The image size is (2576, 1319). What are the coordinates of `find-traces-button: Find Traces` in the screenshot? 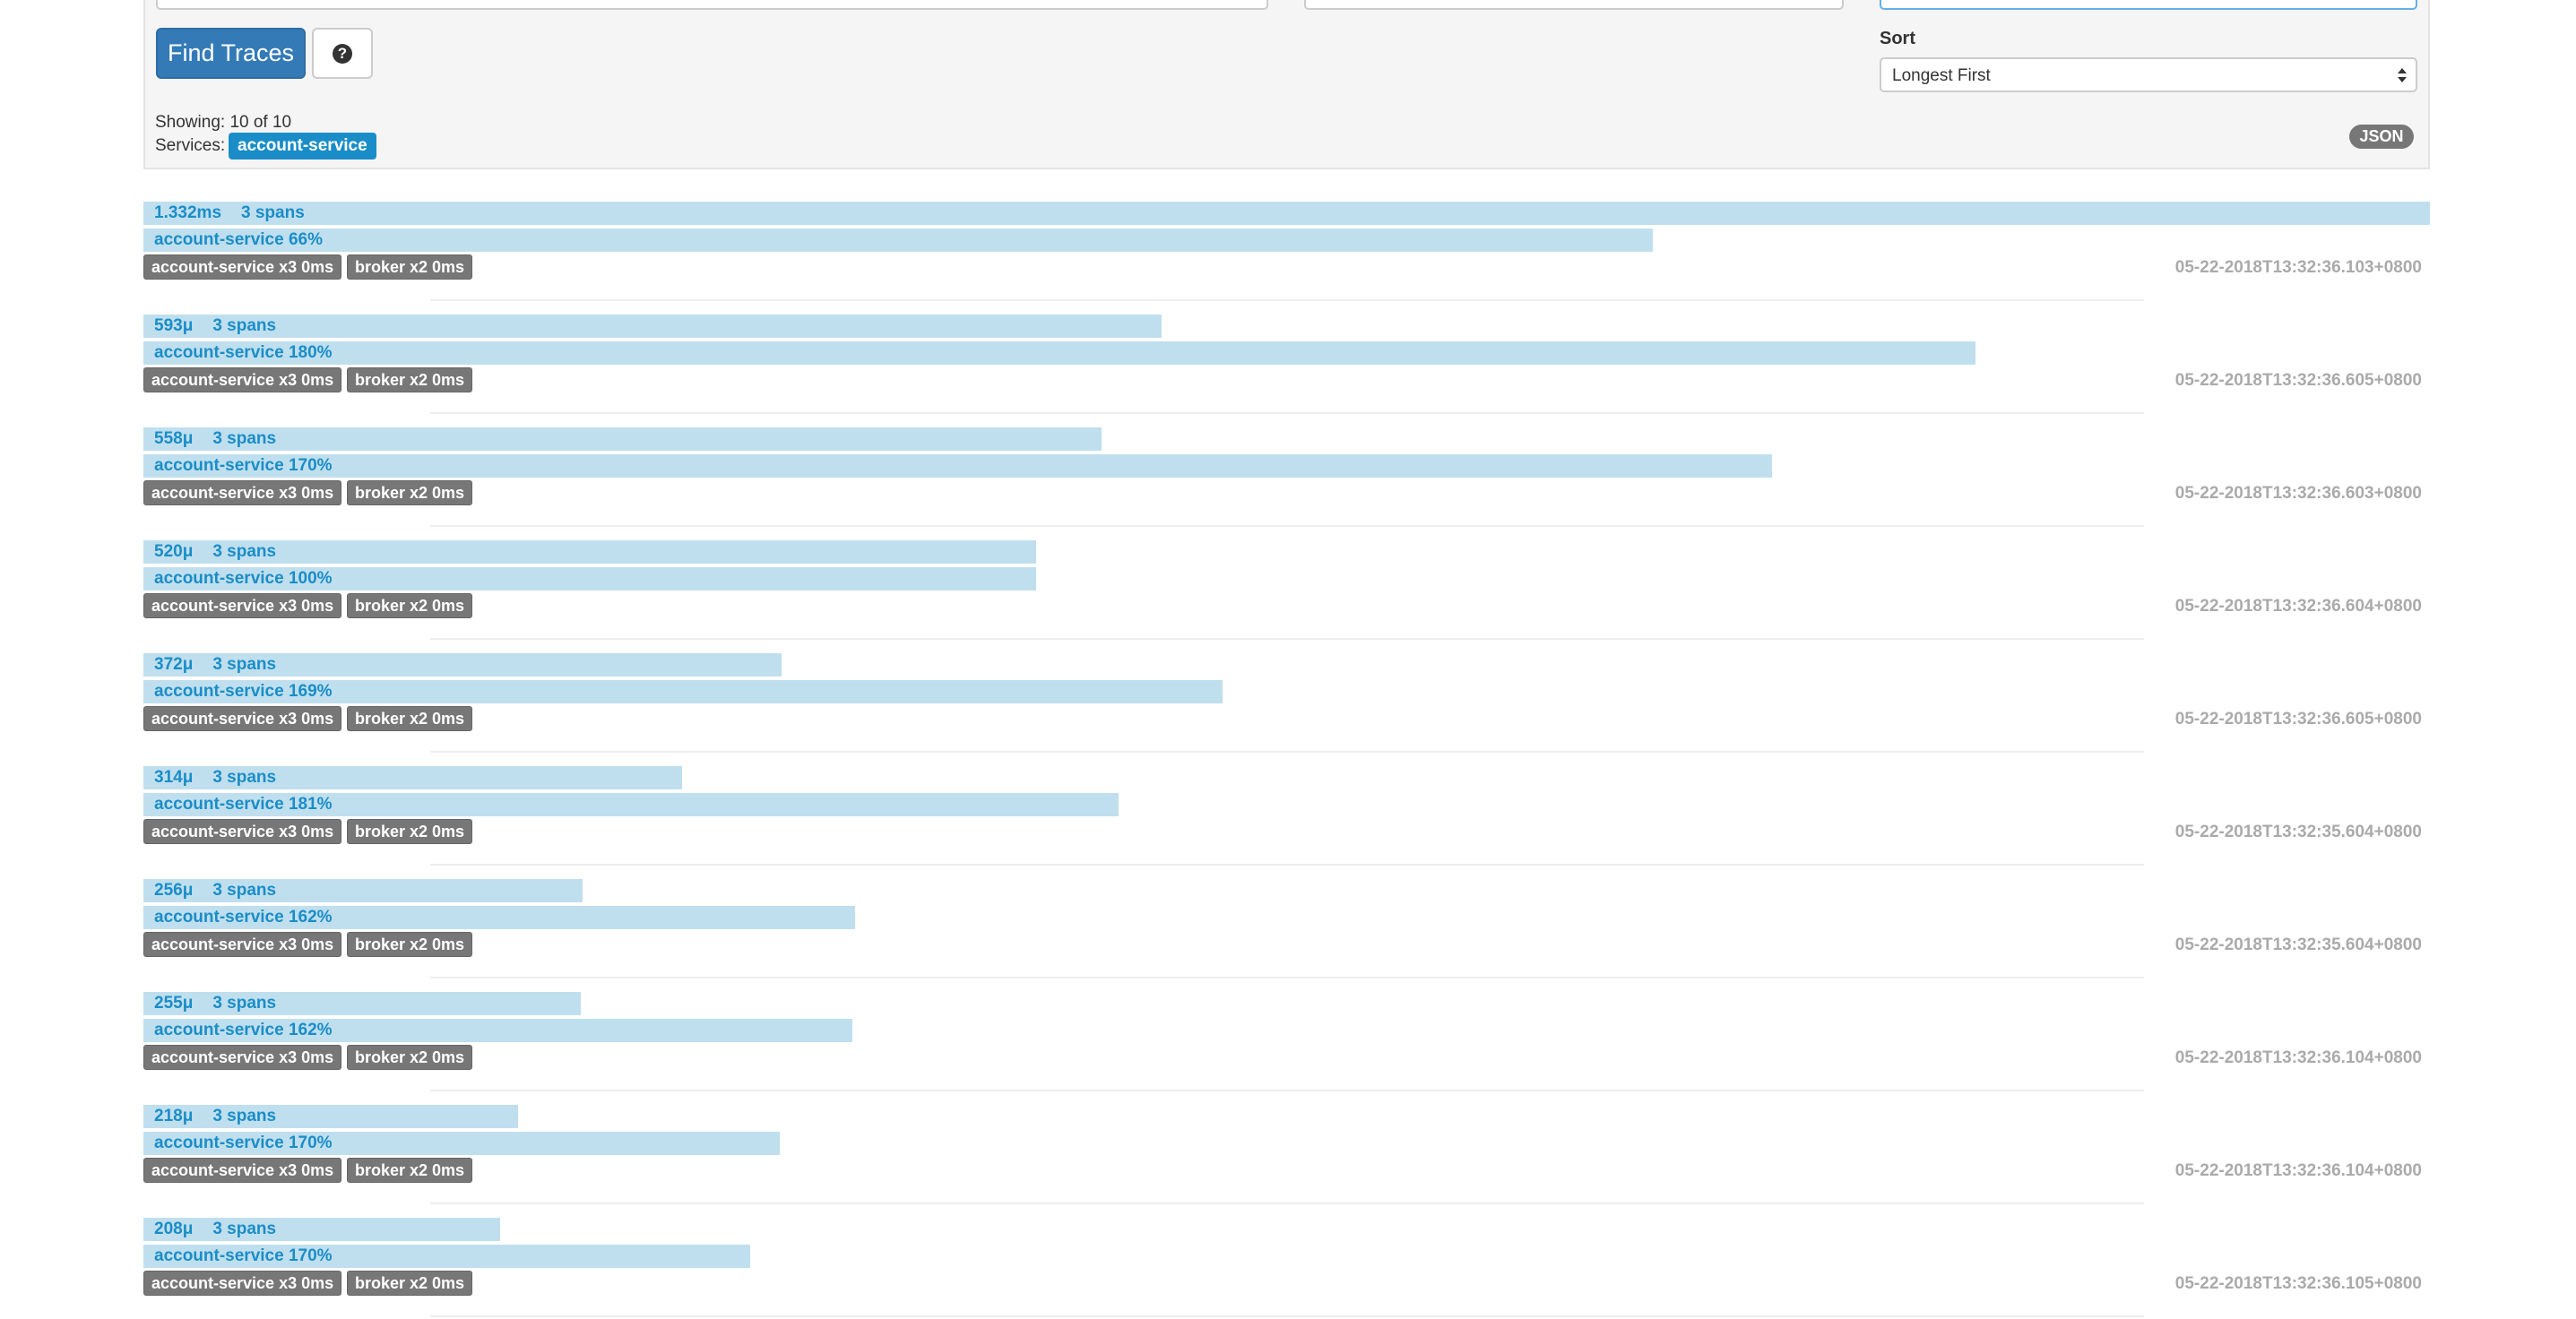 It's located at (231, 53).